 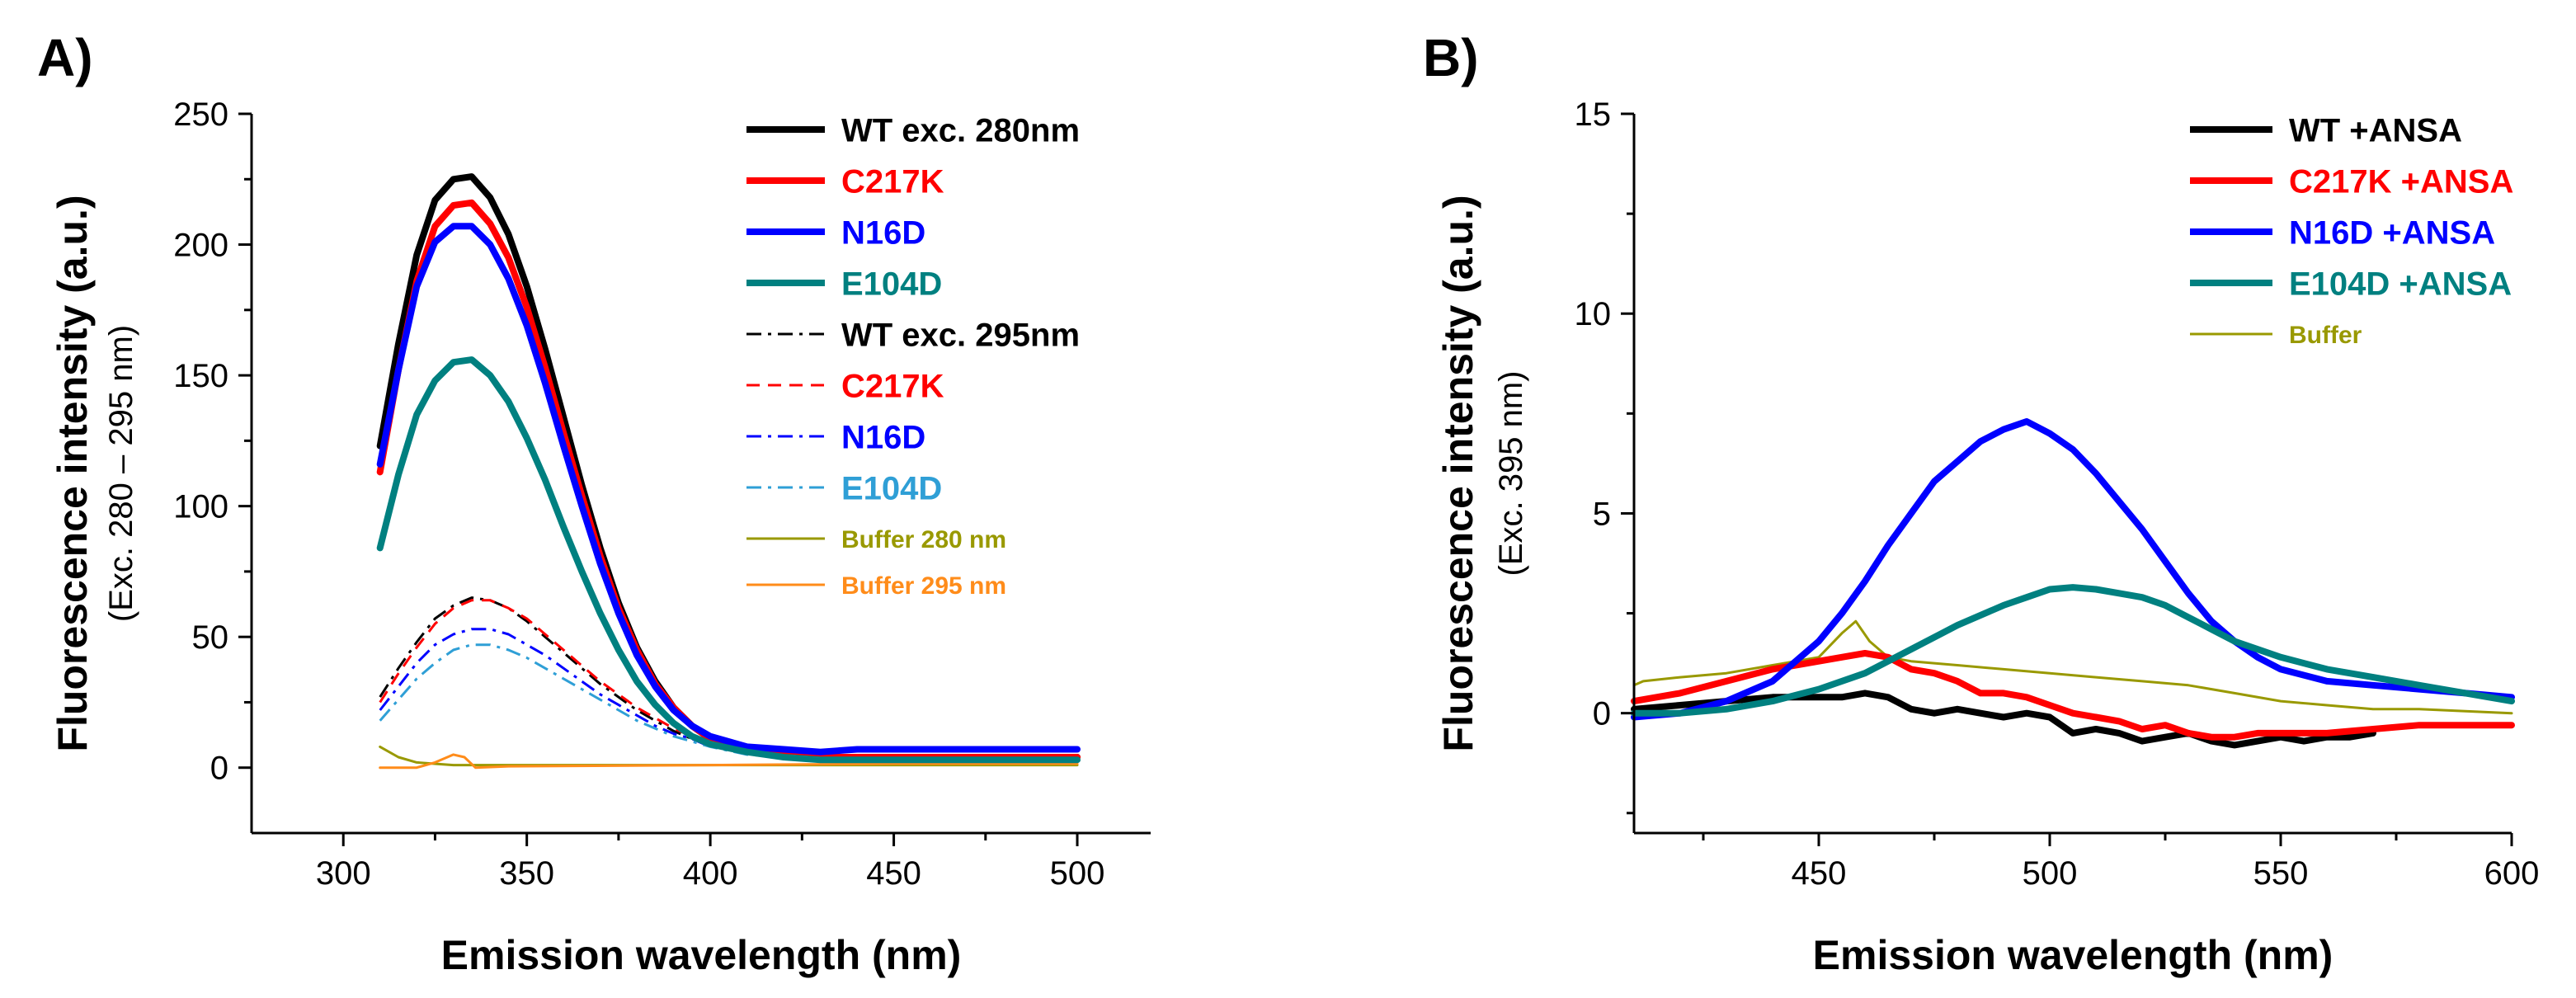 I want to click on y-tick-label: 150, so click(x=200, y=376).